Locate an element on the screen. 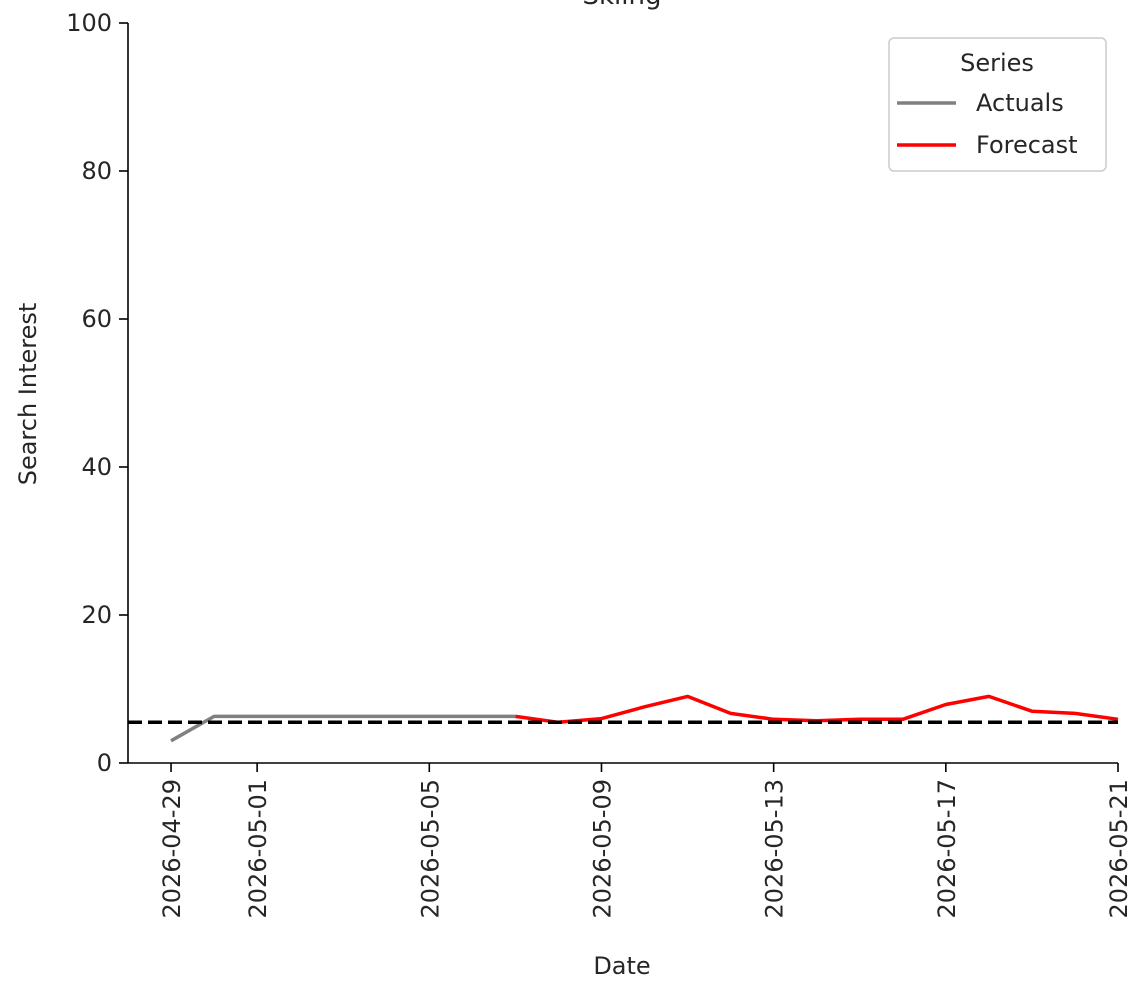 Image resolution: width=1135 pixels, height=994 pixels. y-axis-label: Search Interest is located at coordinates (28, 394).